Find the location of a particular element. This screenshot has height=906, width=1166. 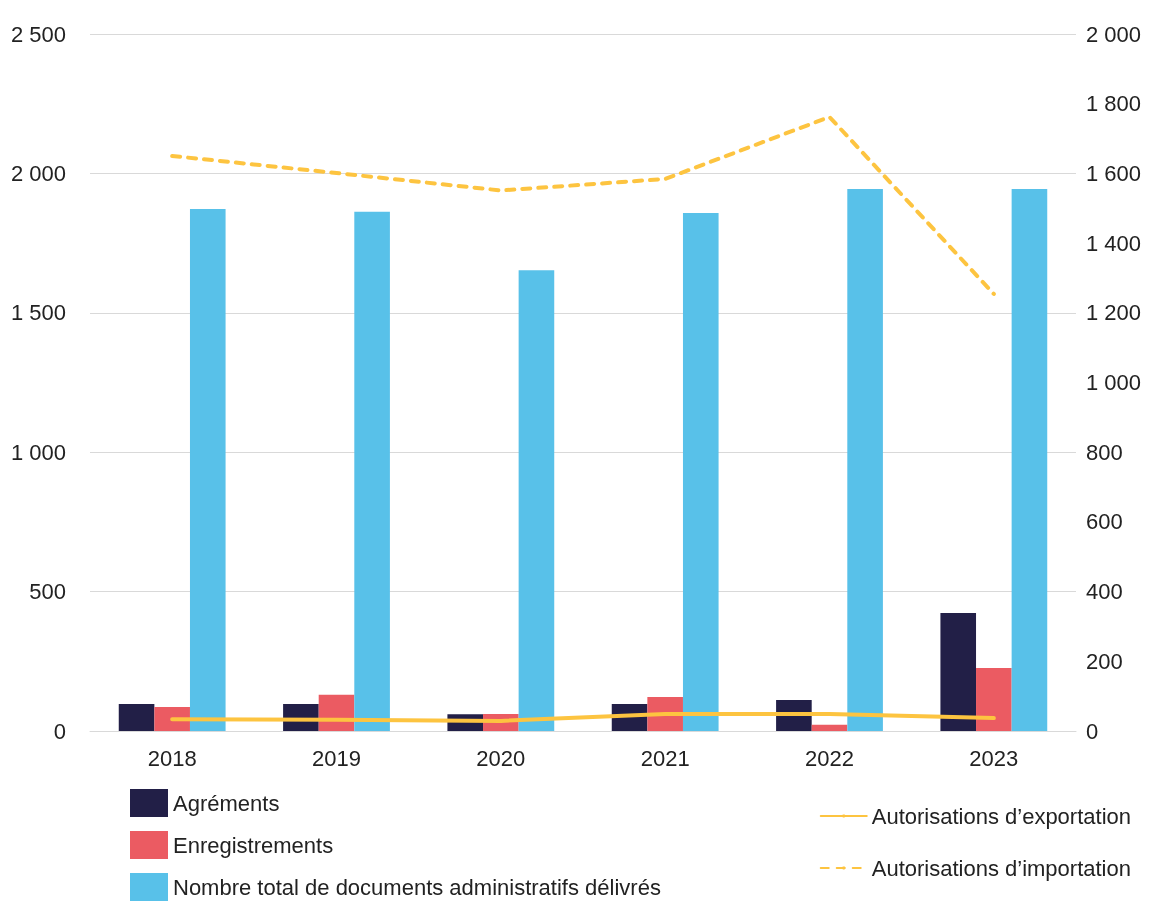

x-tick-label: 2019 is located at coordinates (336, 758).